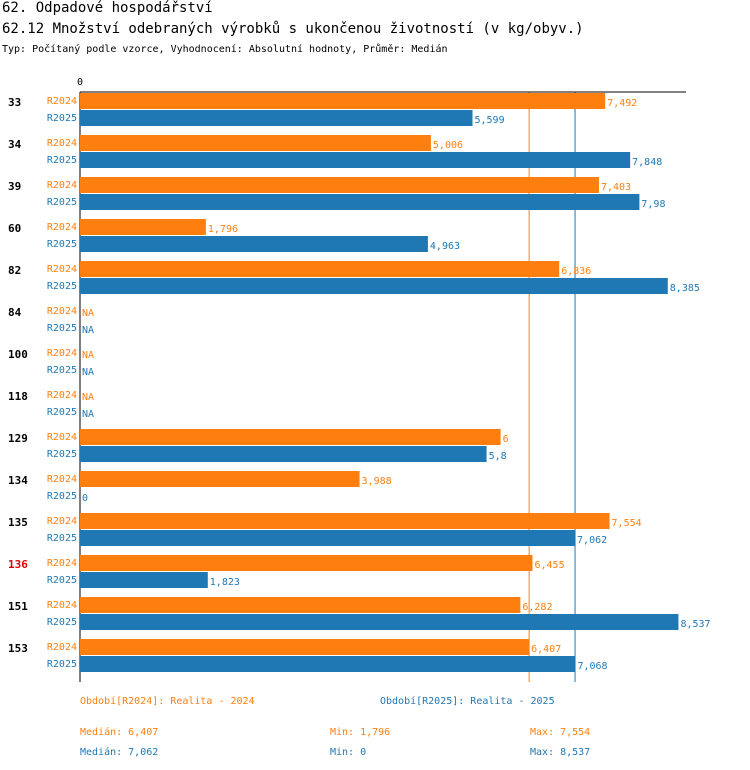  What do you see at coordinates (647, 162) in the screenshot?
I see `data-label-r2025: 7,848` at bounding box center [647, 162].